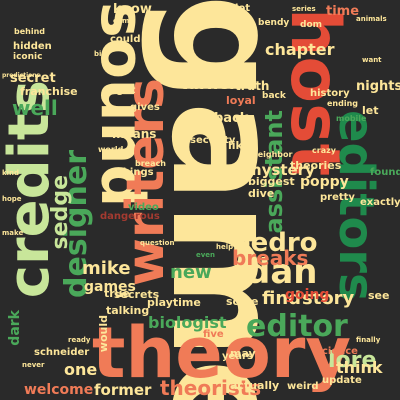 This screenshot has height=400, width=400. Describe the element at coordinates (231, 73) in the screenshot. I see `word: really` at that location.